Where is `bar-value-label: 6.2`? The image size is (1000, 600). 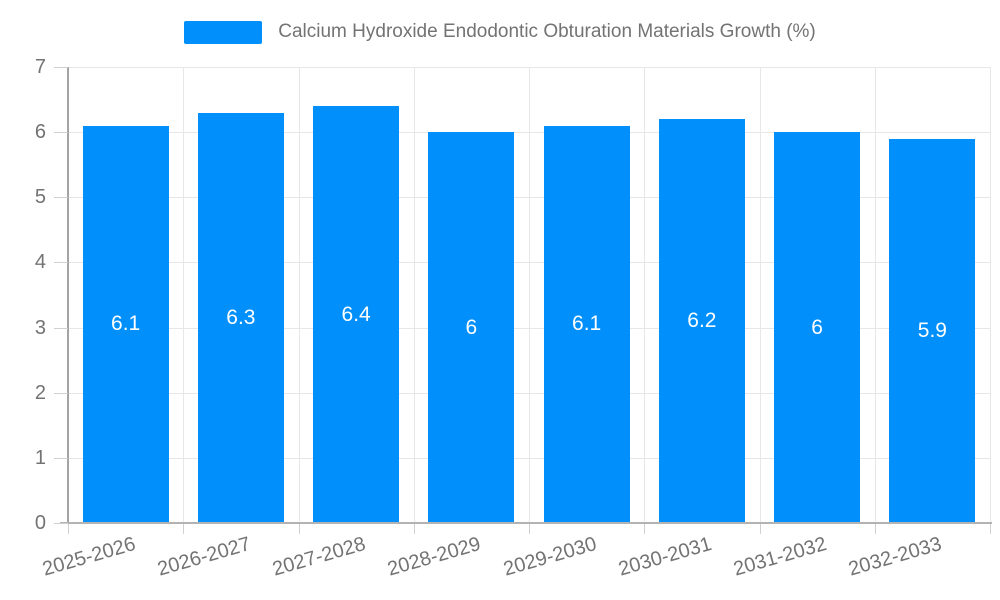 bar-value-label: 6.2 is located at coordinates (702, 321).